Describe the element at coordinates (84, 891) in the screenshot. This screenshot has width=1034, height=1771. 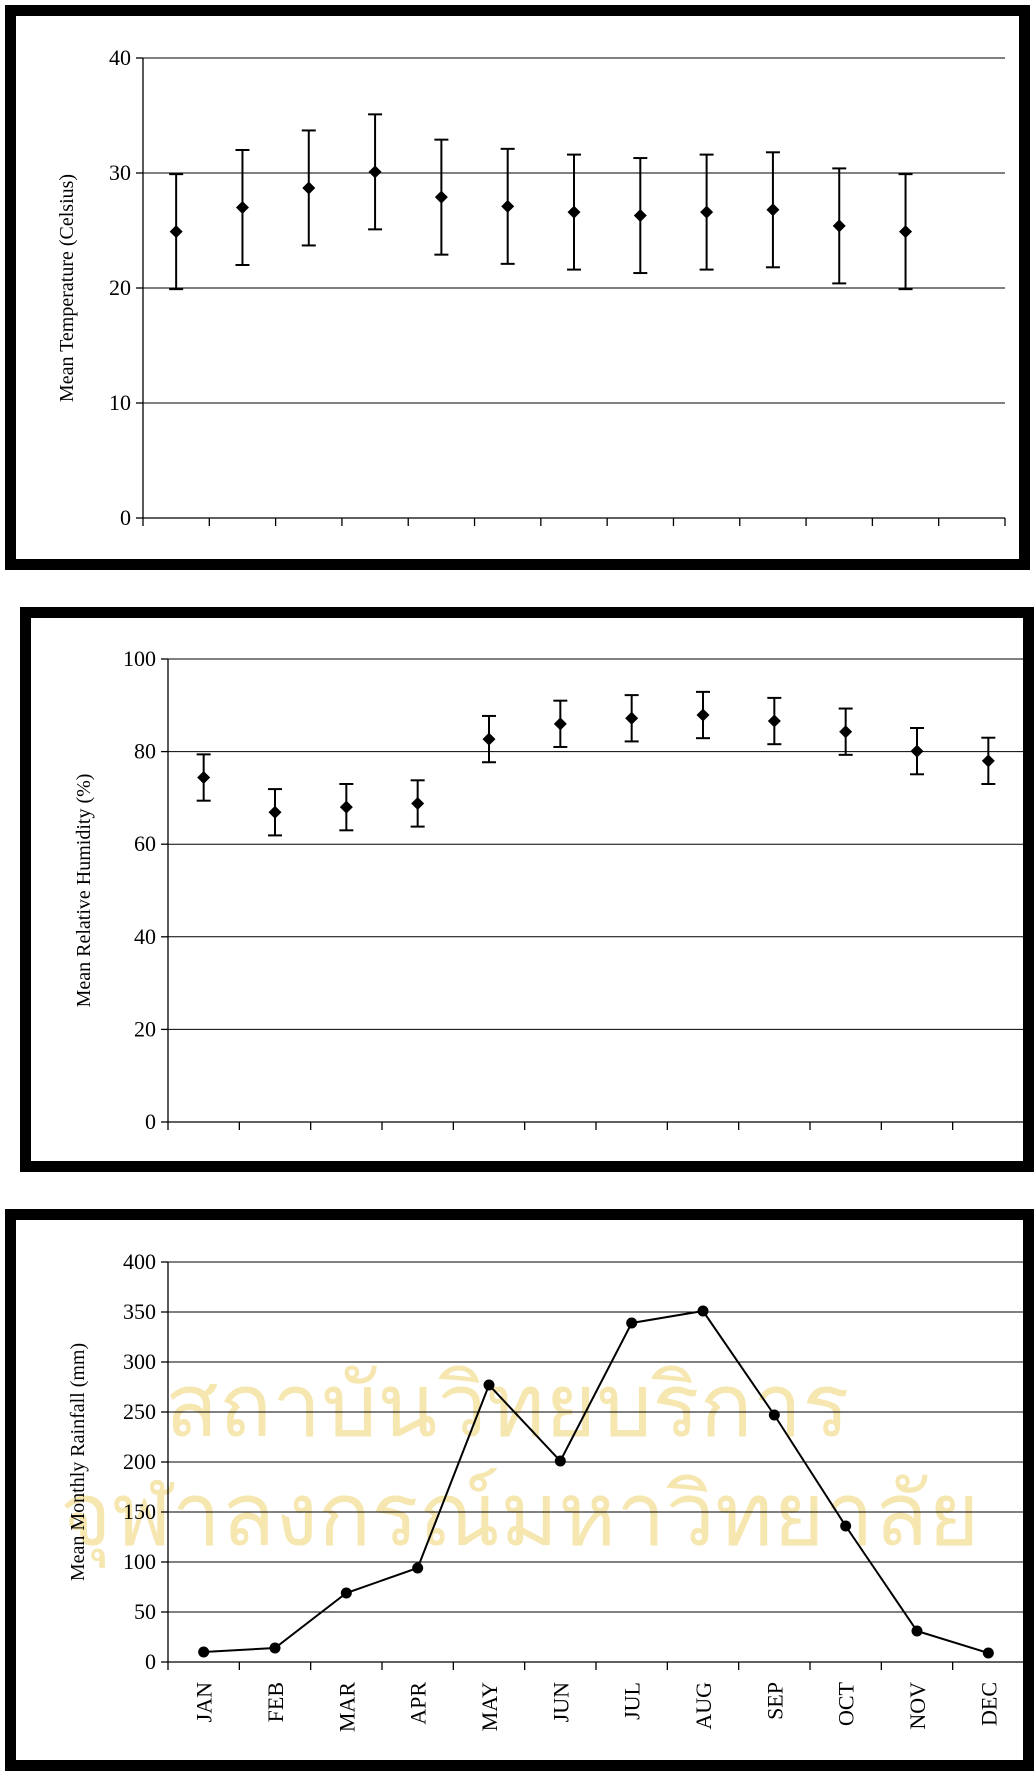
I see `y-axis-title: Mean Relative Humidity (%)` at that location.